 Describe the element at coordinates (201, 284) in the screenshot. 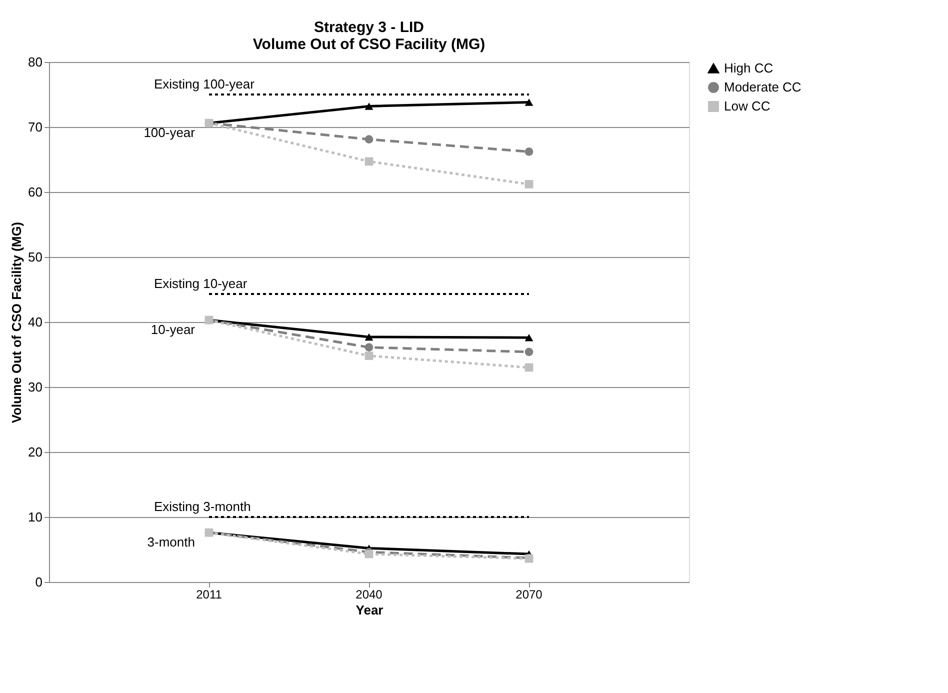

I see `ref-line-label: Existing 10-year` at that location.